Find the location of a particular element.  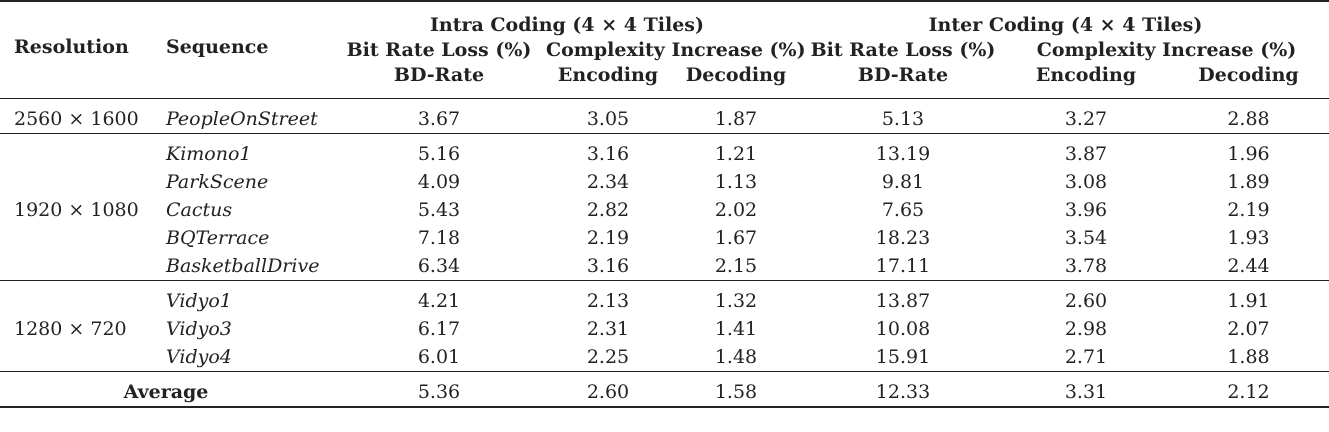

inter-bdrate-header: BD-Rate is located at coordinates (903, 75).